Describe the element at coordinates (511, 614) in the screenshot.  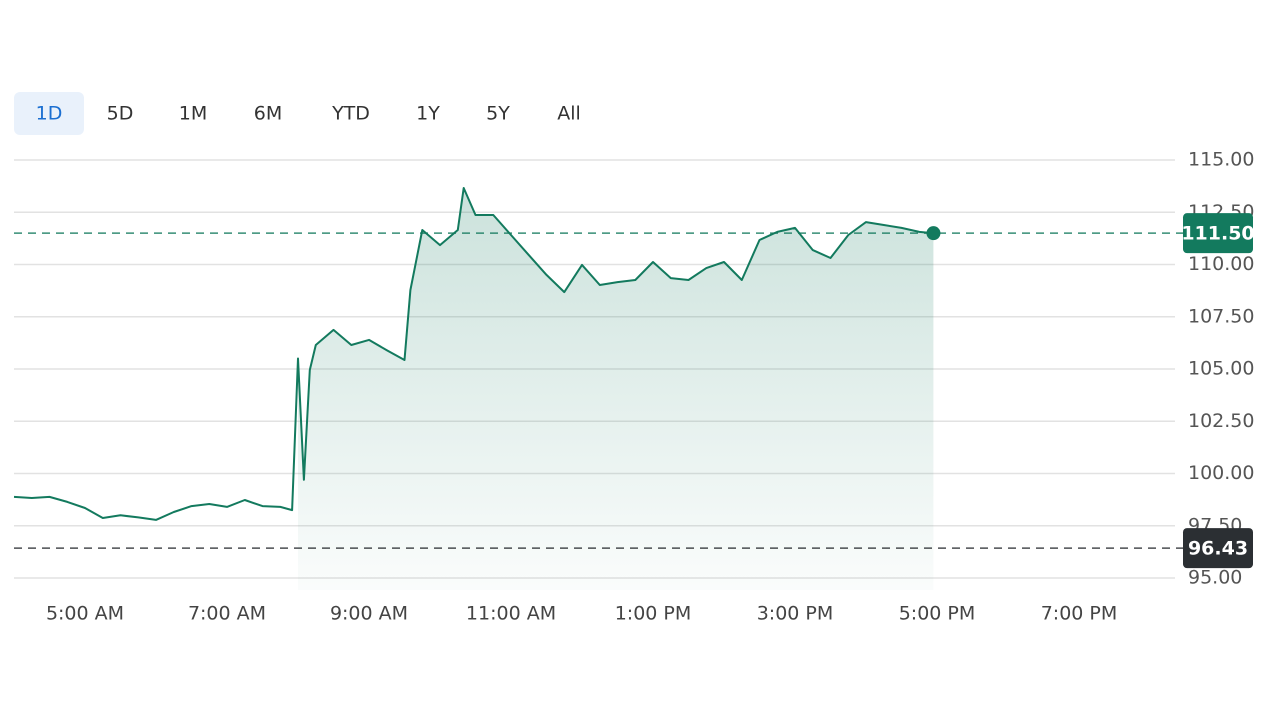
I see `x-tick-label: 11:00 AM` at that location.